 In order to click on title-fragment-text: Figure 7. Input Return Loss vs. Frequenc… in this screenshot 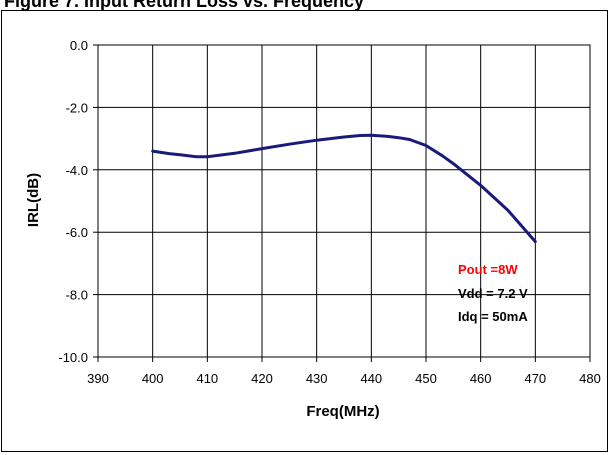, I will do `click(184, 5)`.